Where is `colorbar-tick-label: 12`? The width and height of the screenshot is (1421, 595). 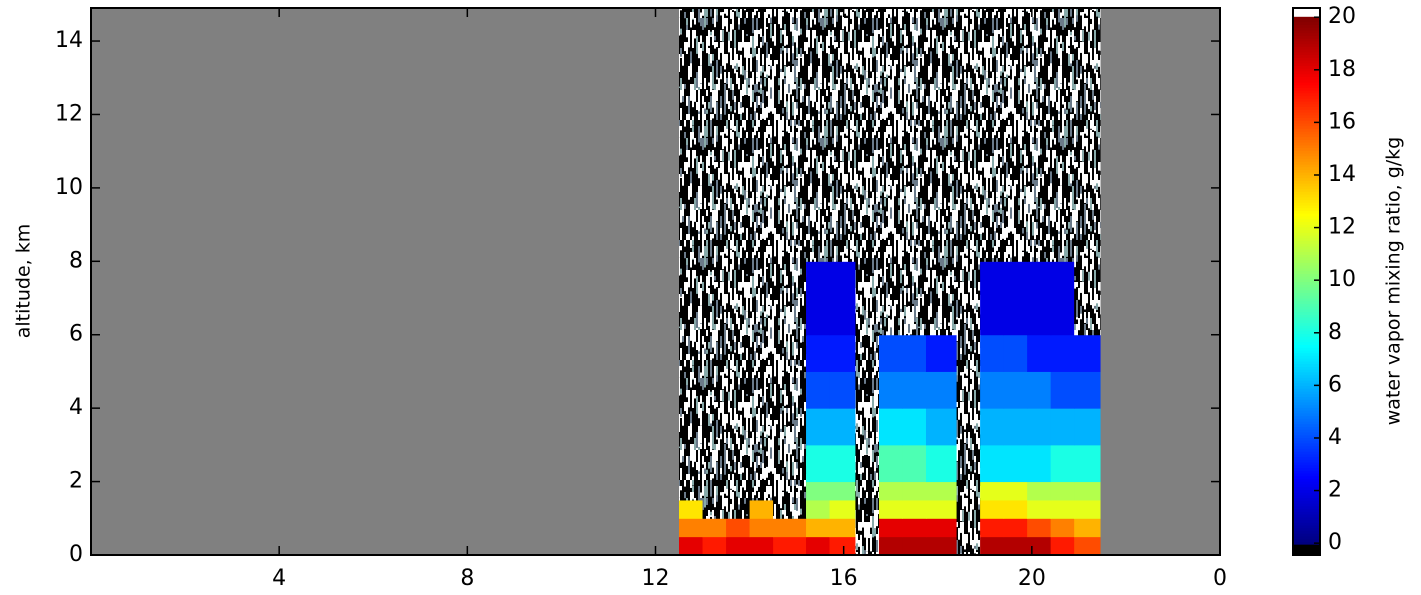 colorbar-tick-label: 12 is located at coordinates (1342, 227).